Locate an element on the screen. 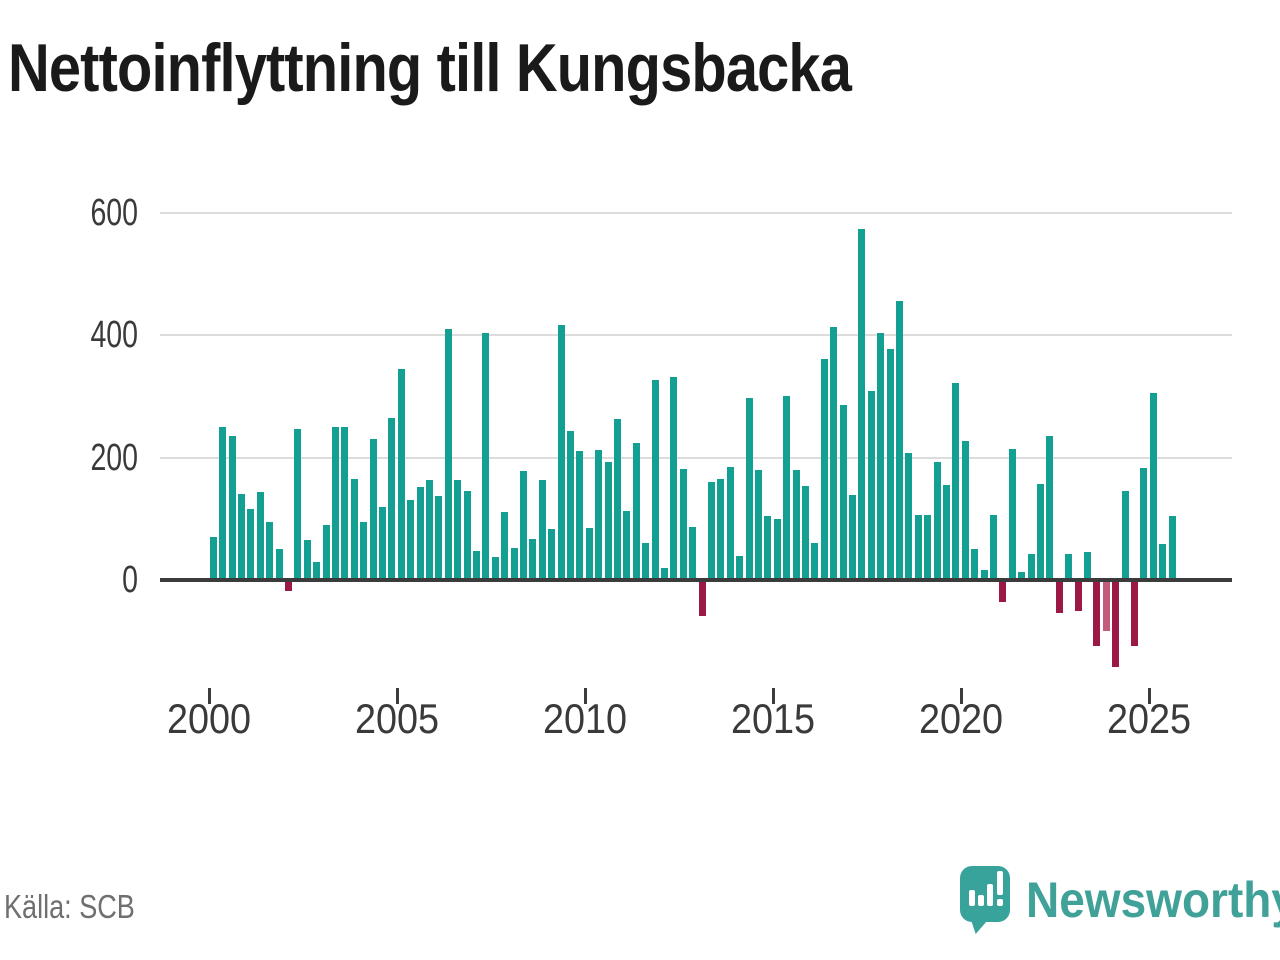  bar-2010K2 is located at coordinates (599, 514).